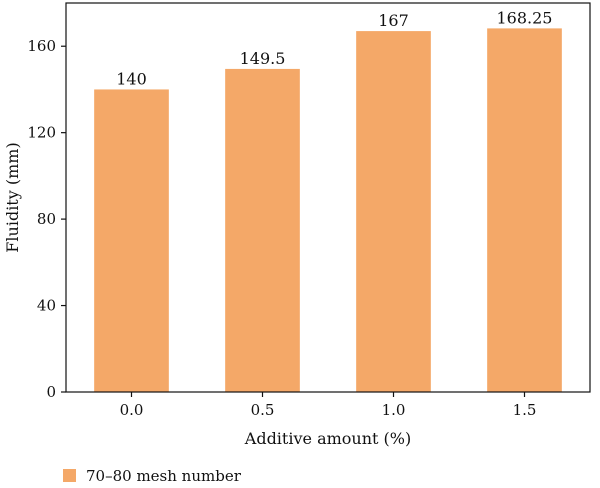 This screenshot has width=600, height=488. What do you see at coordinates (334, 48) in the screenshot?
I see `data-labels-group: 140 149.5 167 168.25` at bounding box center [334, 48].